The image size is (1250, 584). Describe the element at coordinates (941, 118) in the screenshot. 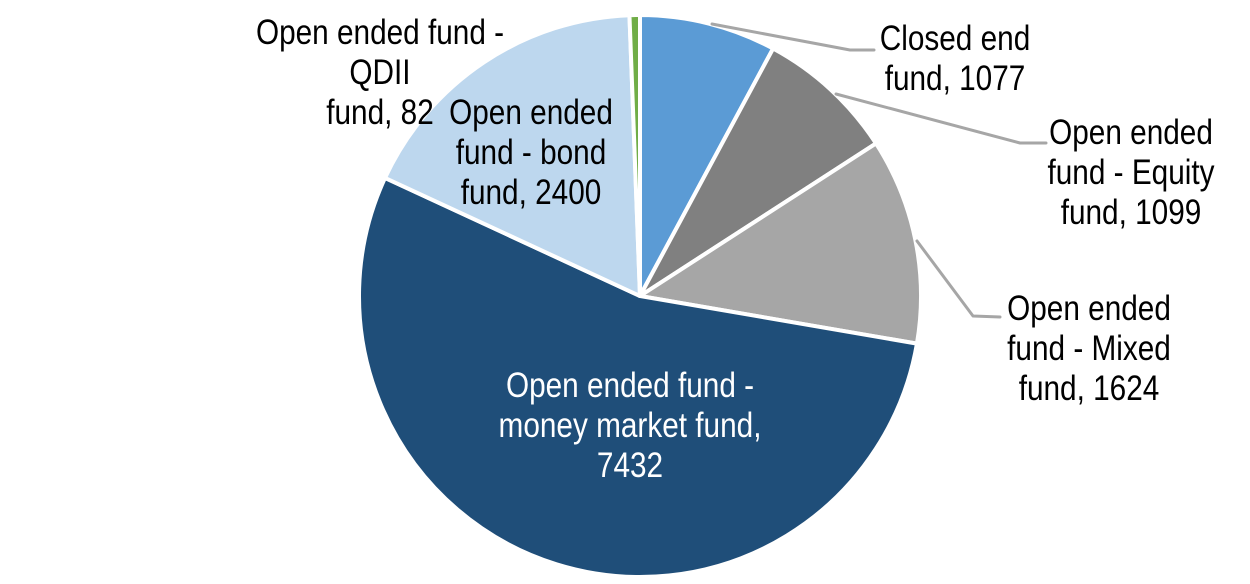

I see `leader-line-open-ended-equity-fund` at that location.